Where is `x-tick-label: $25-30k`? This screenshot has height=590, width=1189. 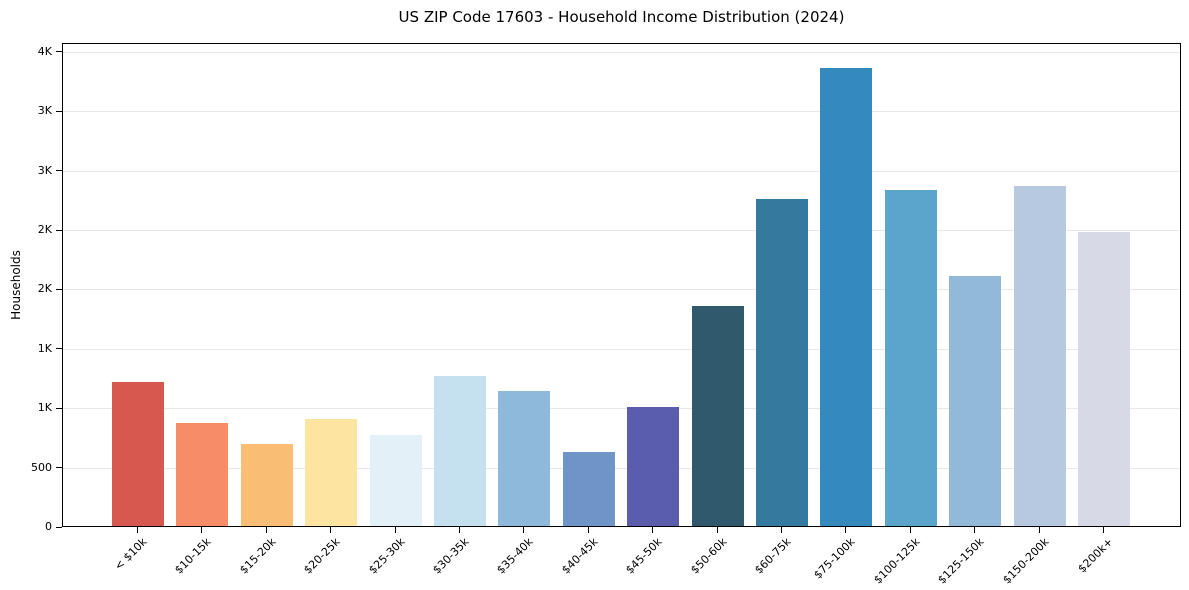 x-tick-label: $25-30k is located at coordinates (387, 556).